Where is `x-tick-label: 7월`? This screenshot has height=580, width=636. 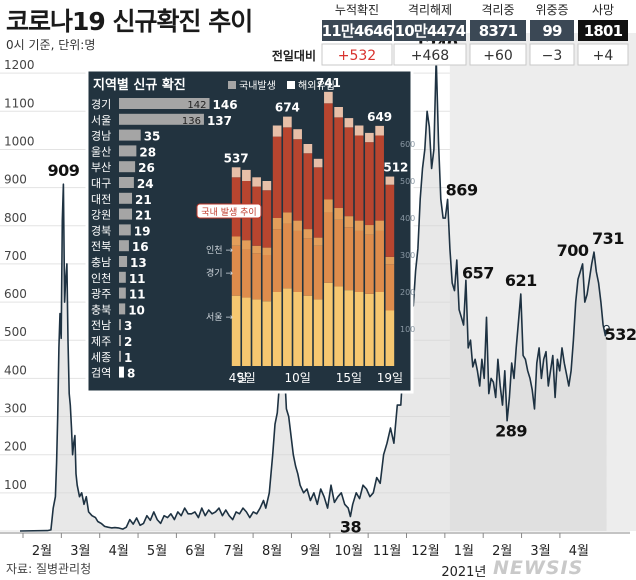 x-tick-label: 7월 is located at coordinates (234, 551).